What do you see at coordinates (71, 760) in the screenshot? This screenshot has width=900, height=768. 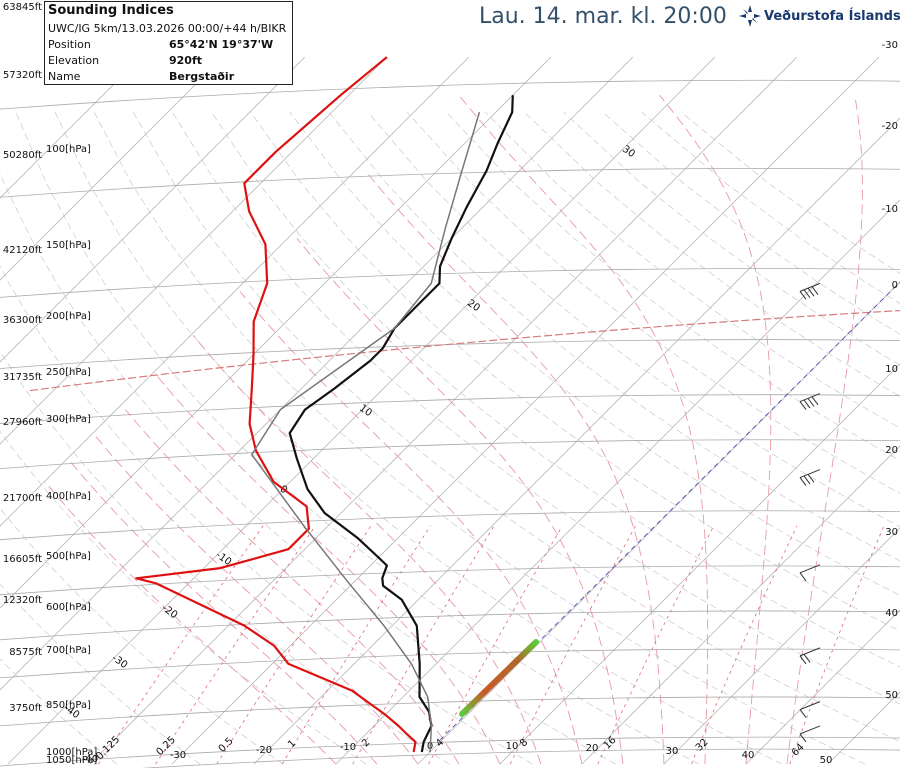 I see `pressure-tick-label: 1050[hPa]` at bounding box center [71, 760].